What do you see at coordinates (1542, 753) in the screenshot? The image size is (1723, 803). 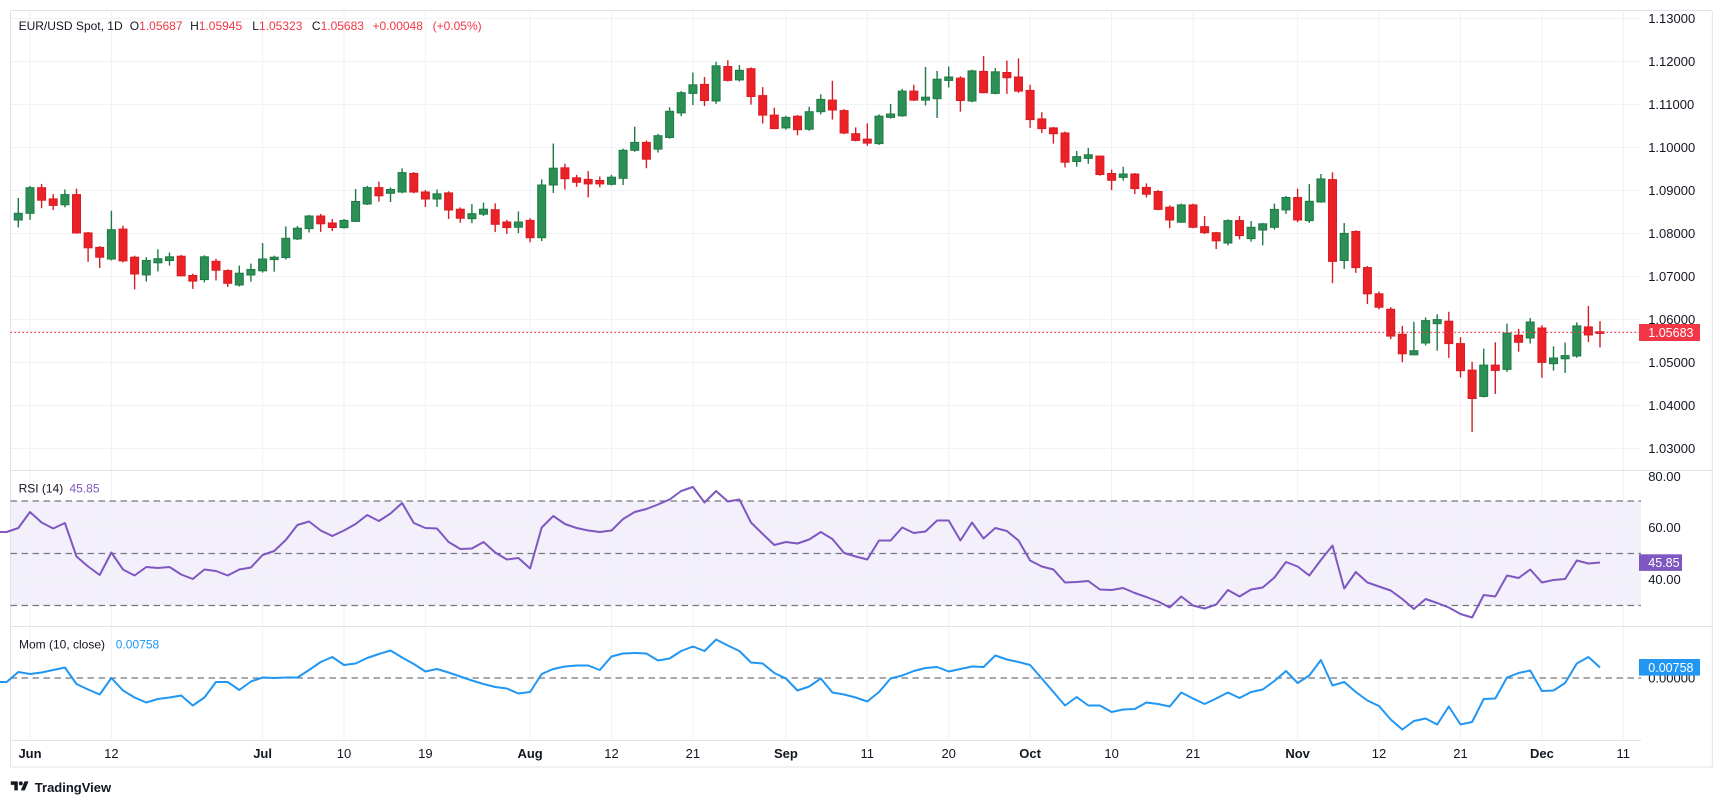 I see `svg-text: Dec` at bounding box center [1542, 753].